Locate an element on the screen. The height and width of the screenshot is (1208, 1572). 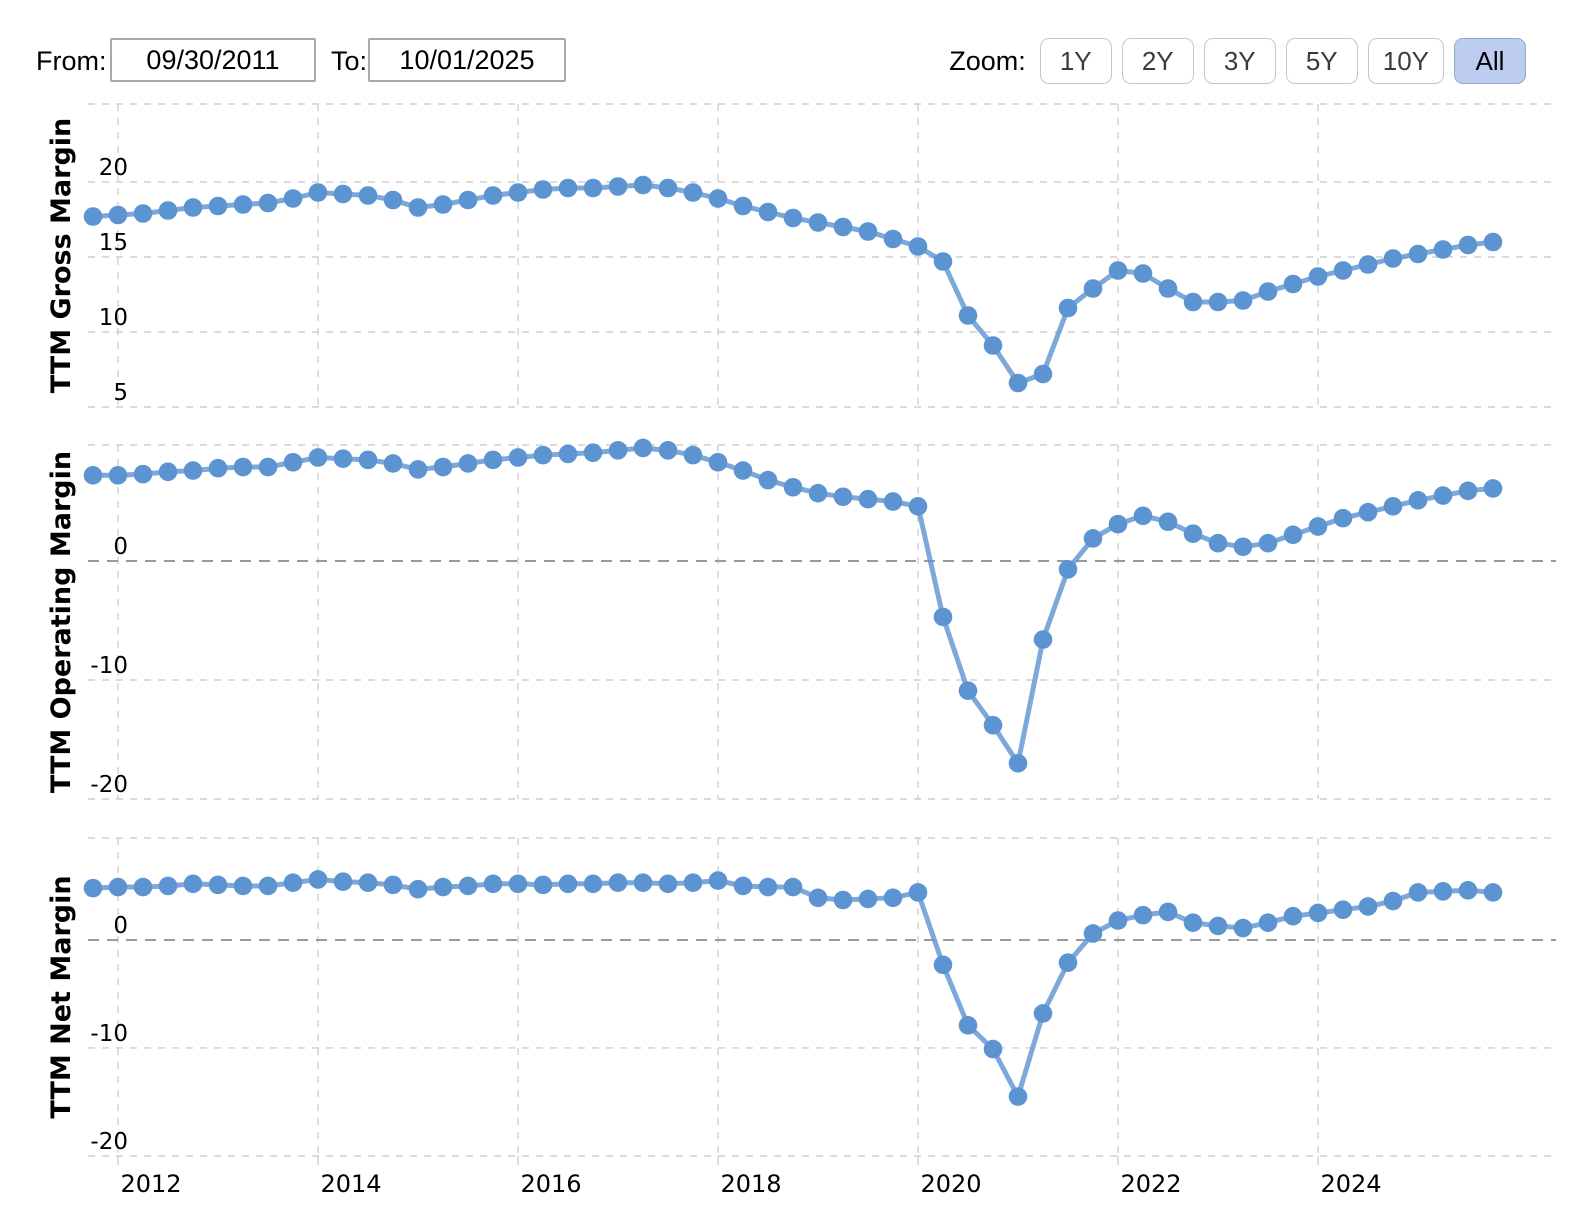
zoom-3y-button: 3Y is located at coordinates (1239, 61).